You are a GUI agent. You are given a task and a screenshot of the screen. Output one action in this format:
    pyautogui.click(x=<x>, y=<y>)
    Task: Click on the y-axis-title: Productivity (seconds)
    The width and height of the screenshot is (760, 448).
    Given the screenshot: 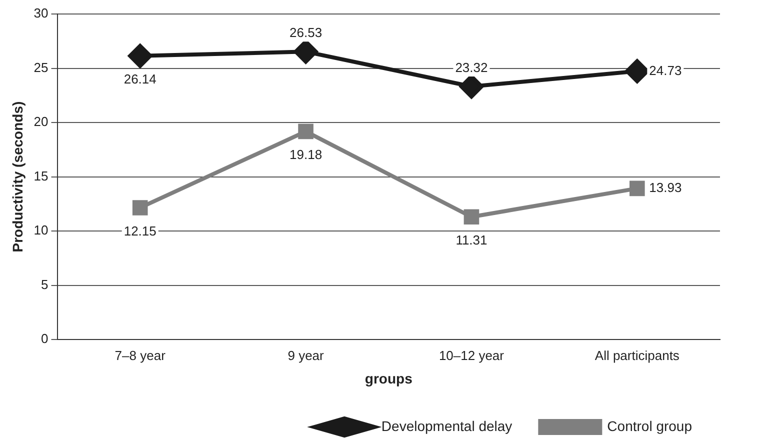 What is the action you would take?
    pyautogui.click(x=17, y=176)
    